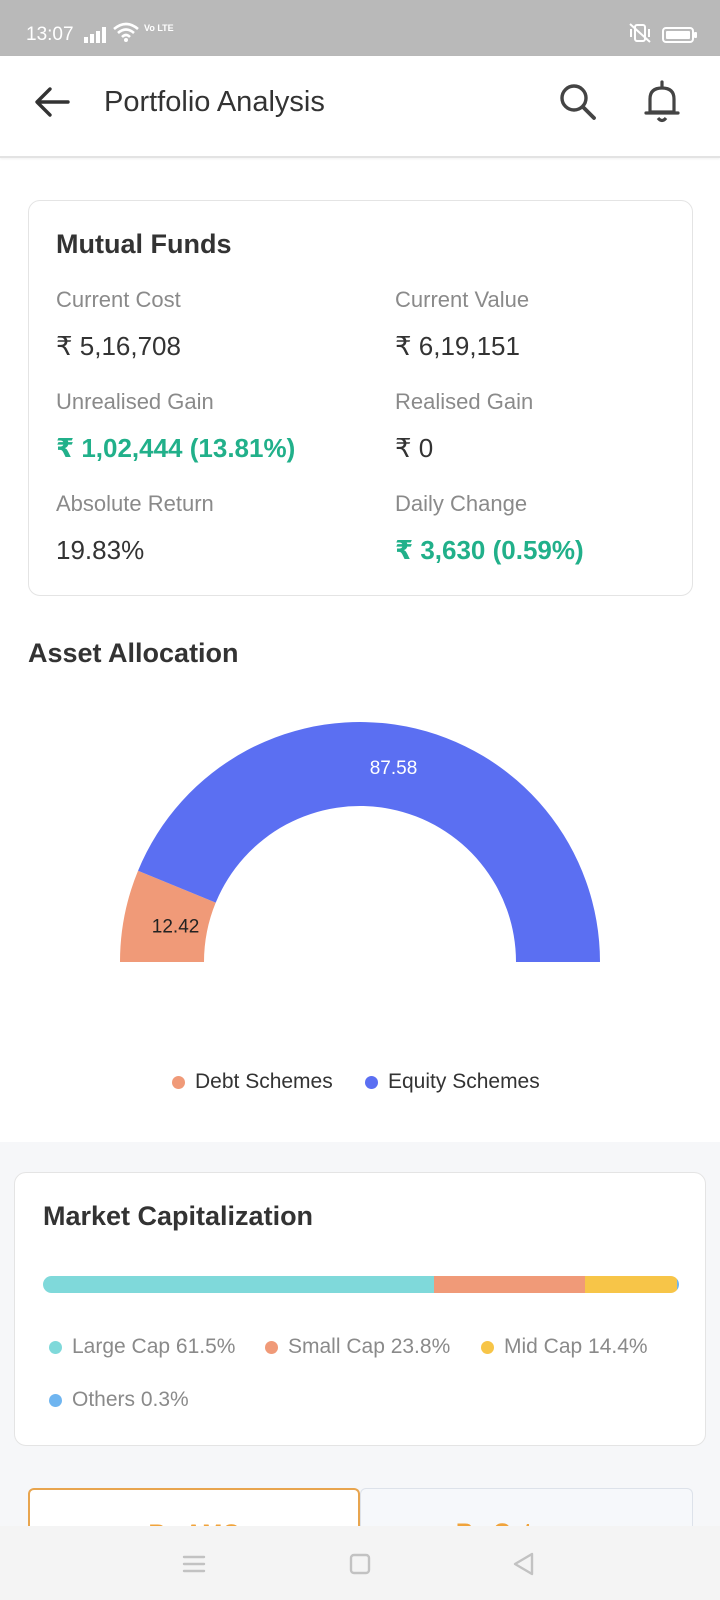  What do you see at coordinates (457, 346) in the screenshot?
I see `current-value-value: ₹ 6,19,151` at bounding box center [457, 346].